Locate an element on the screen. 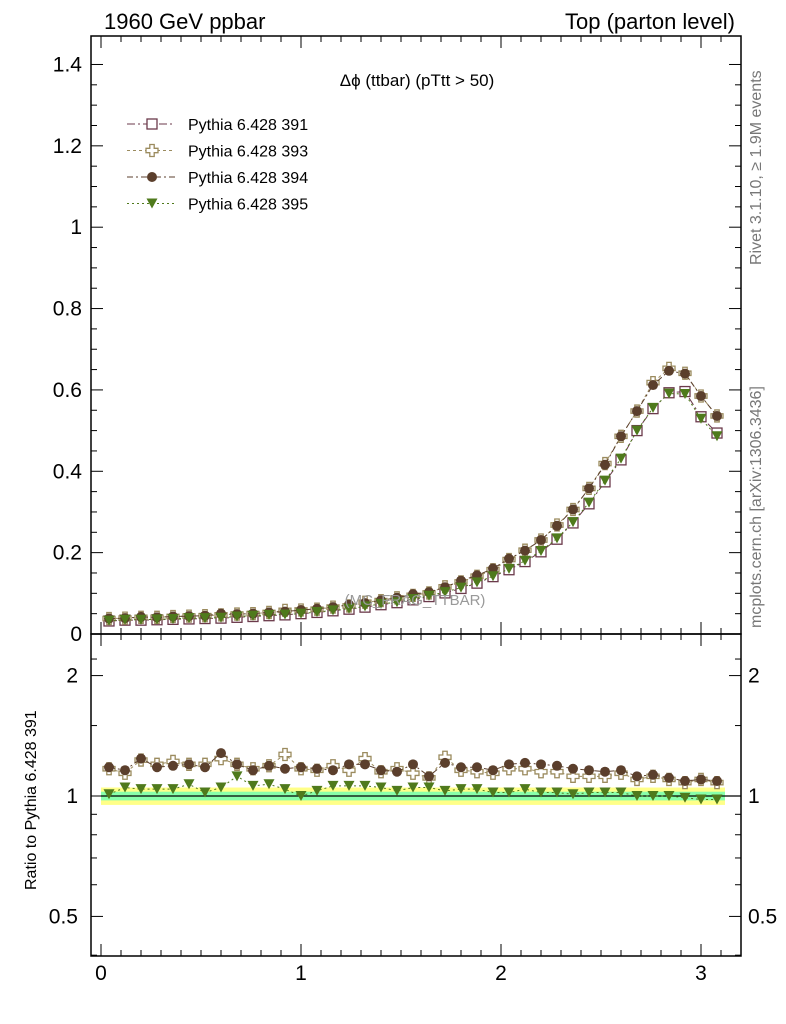 Image resolution: width=786 pixels, height=1024 pixels. legend-entry: Pythia 6.428 391 is located at coordinates (248, 125).